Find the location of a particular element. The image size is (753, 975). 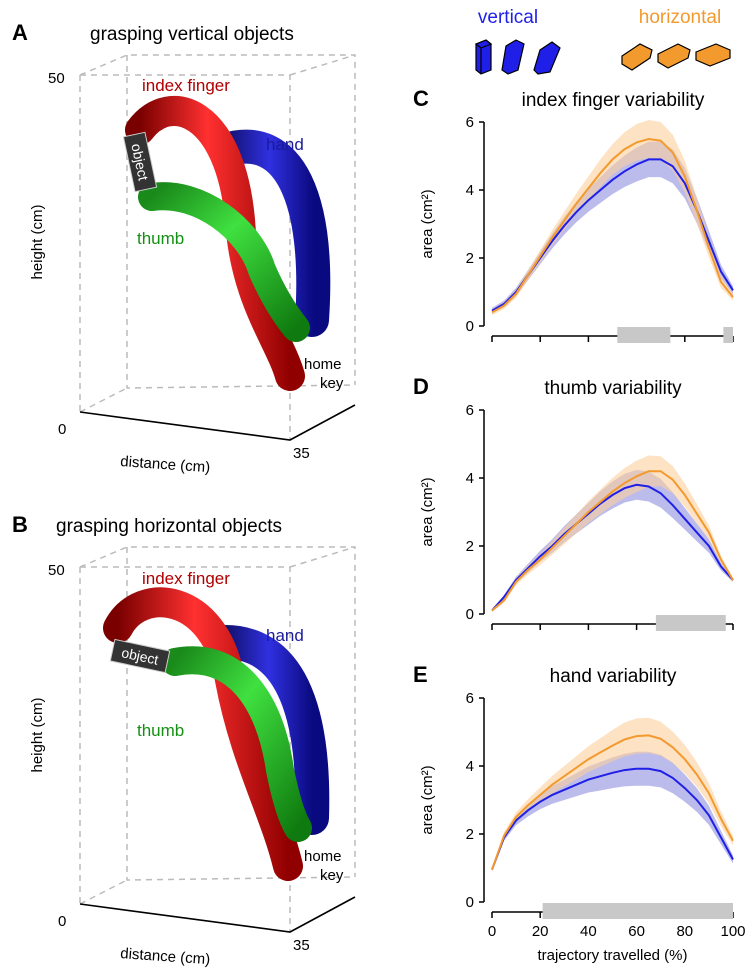

panel-letter: A is located at coordinates (20, 32).